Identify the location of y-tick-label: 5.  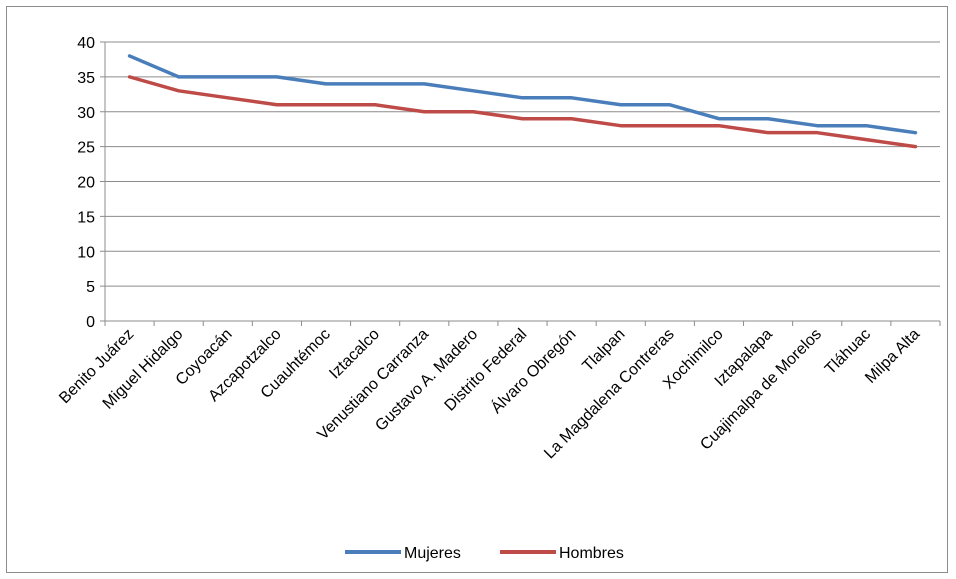
(90, 287).